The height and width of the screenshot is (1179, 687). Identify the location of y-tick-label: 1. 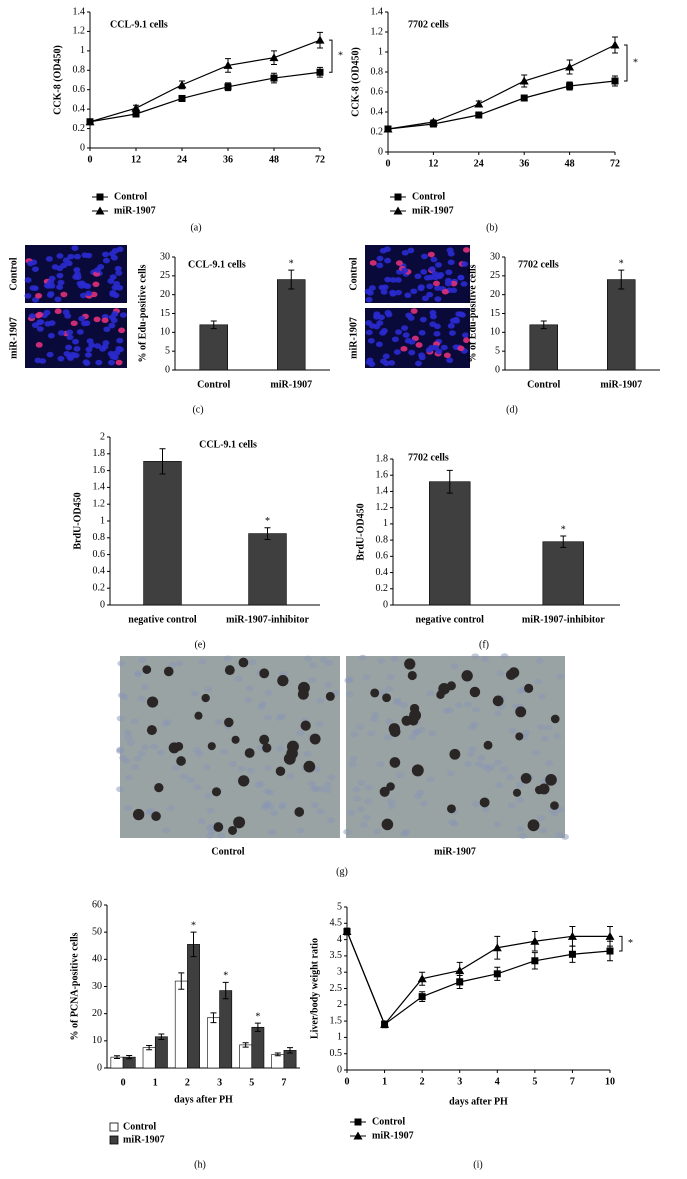
(82, 50).